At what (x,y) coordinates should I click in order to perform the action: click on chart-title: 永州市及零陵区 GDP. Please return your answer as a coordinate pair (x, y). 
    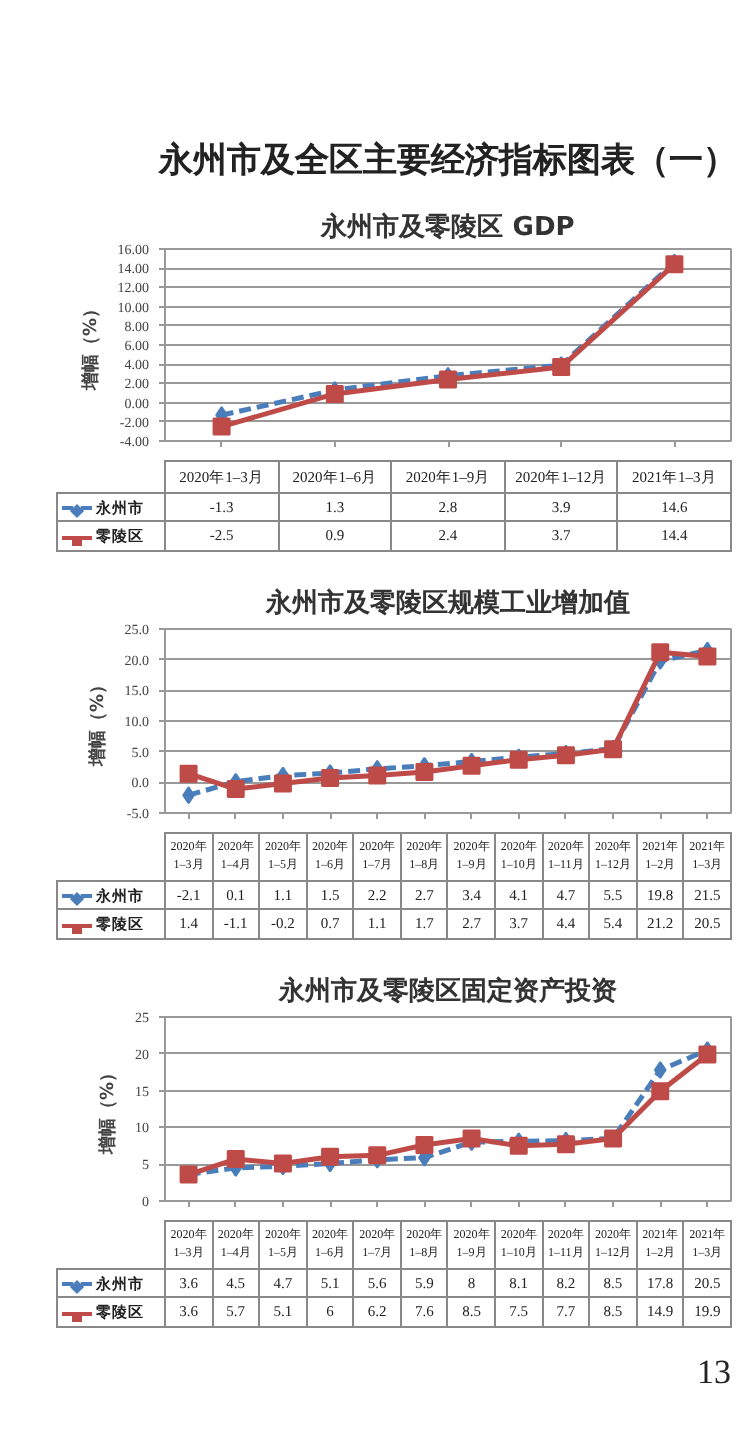
    Looking at the image, I should click on (447, 227).